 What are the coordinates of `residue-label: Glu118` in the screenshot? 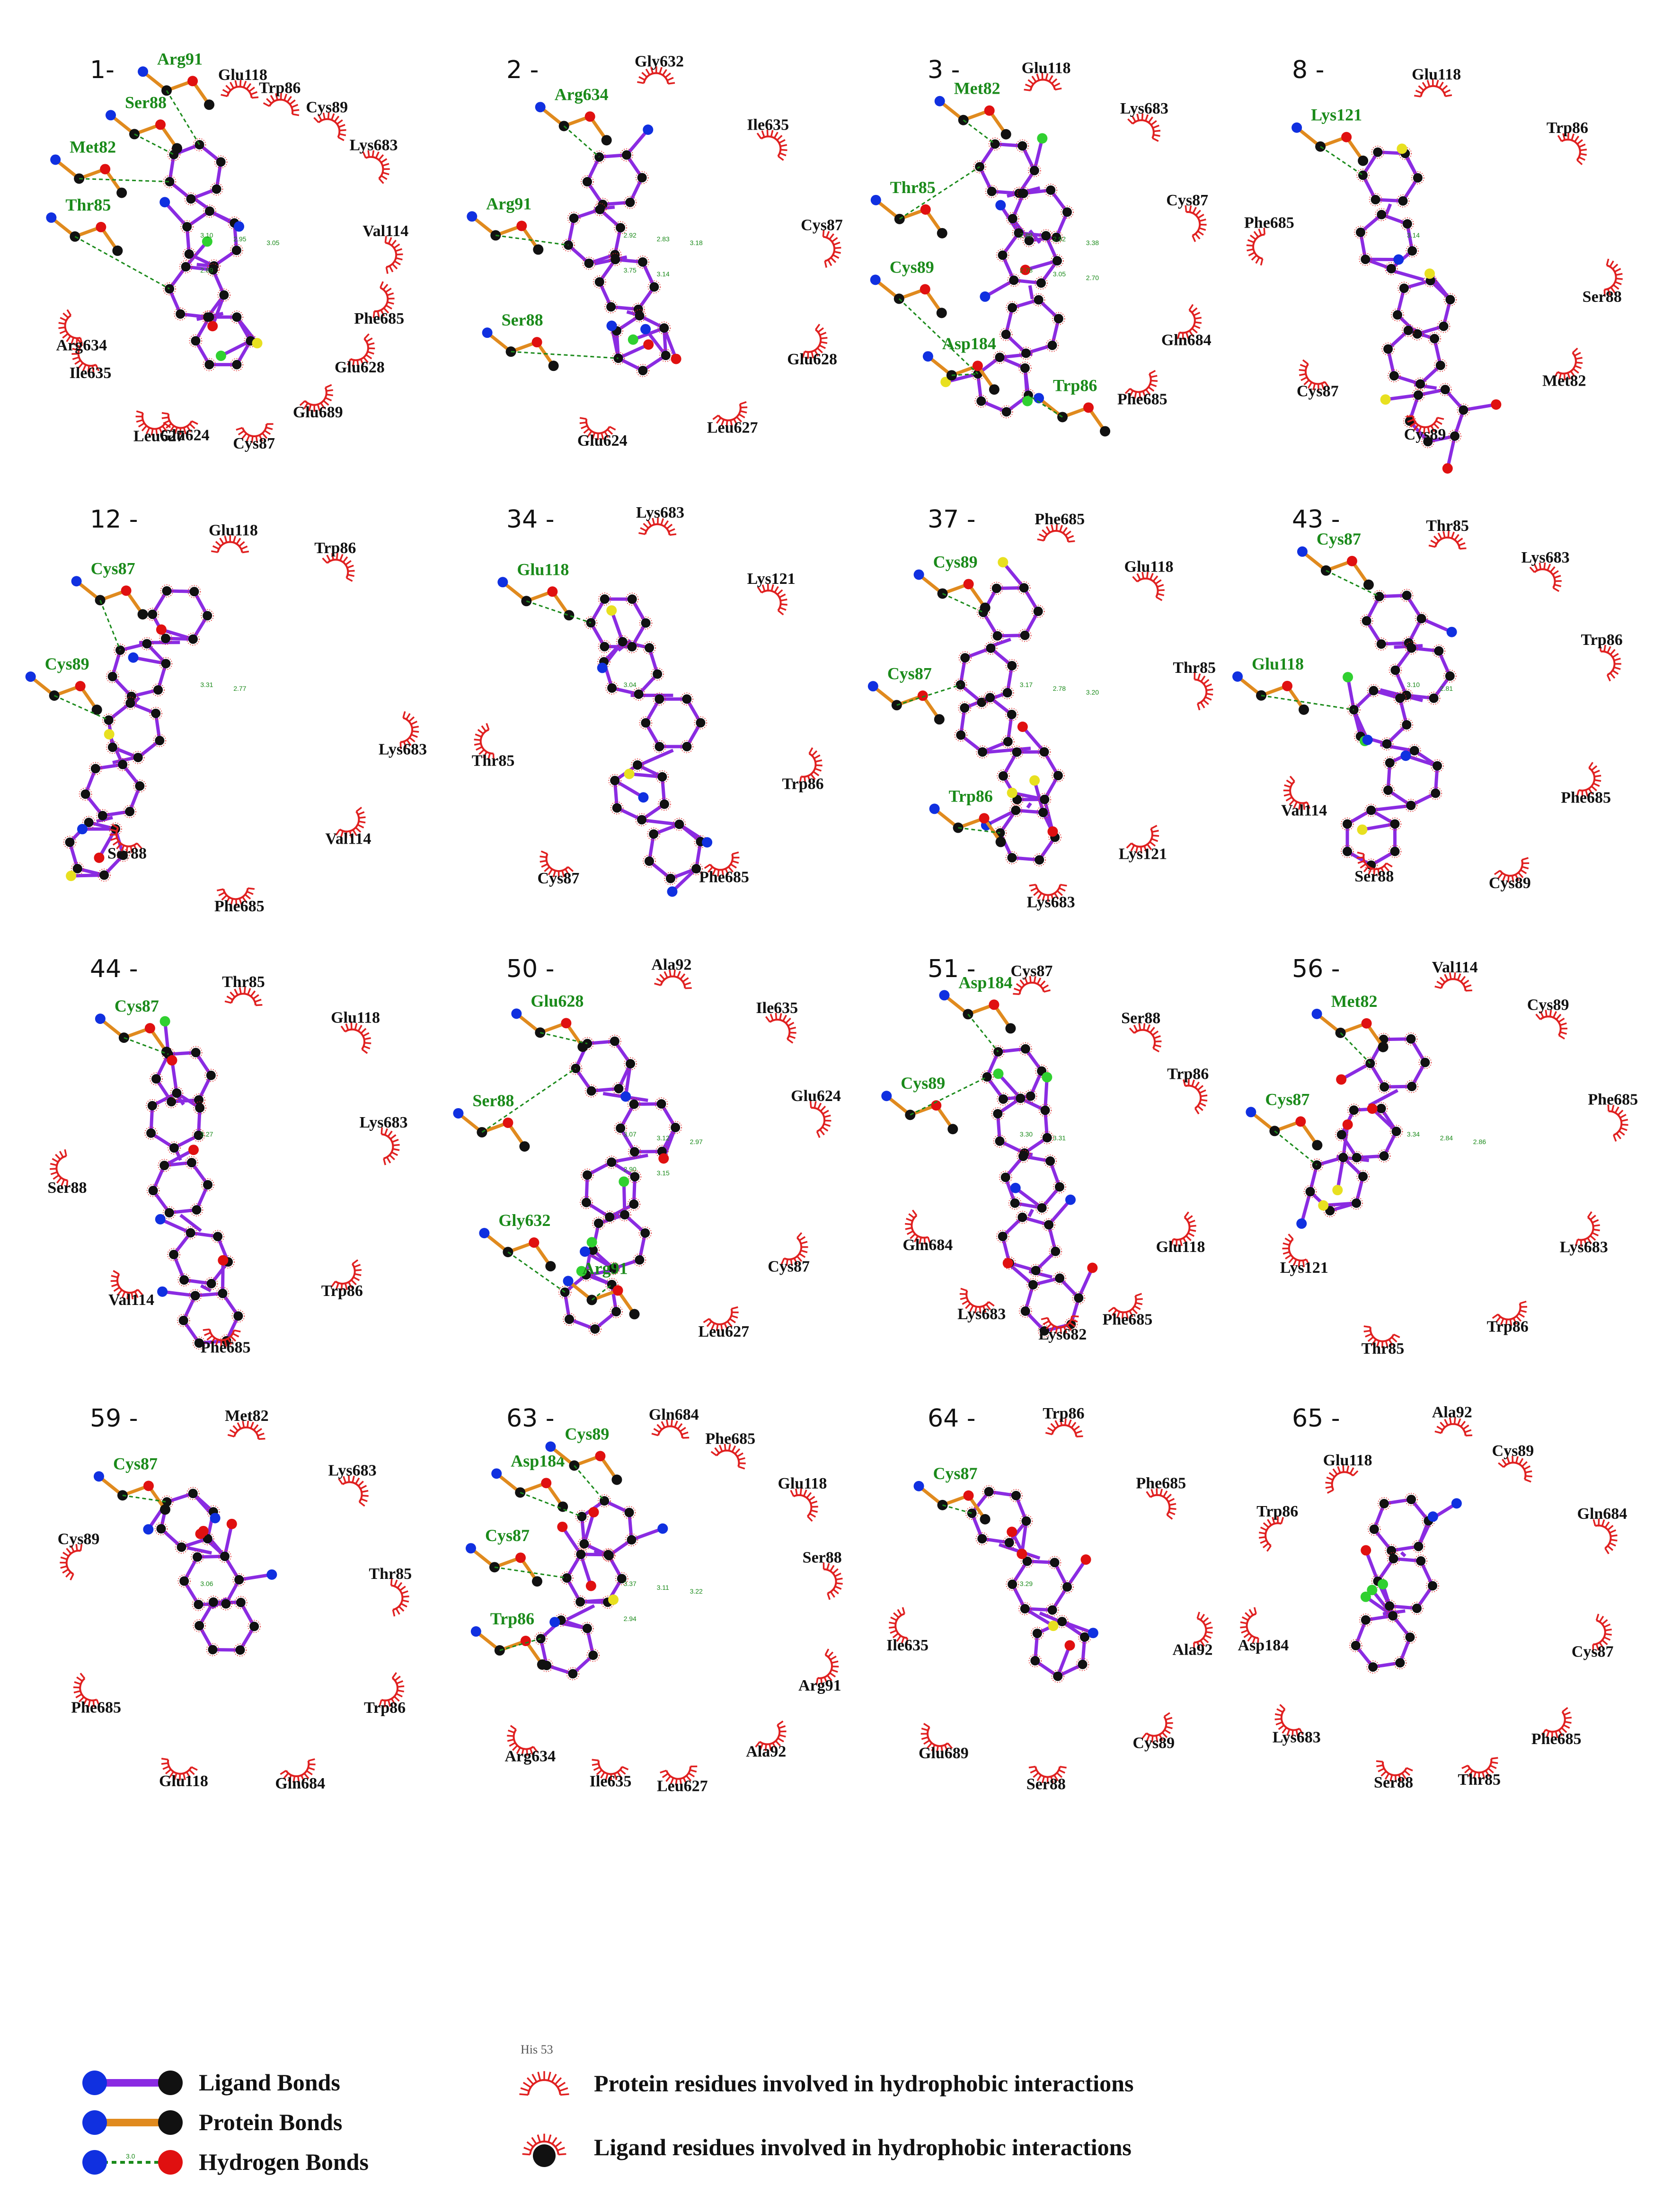 It's located at (1347, 1460).